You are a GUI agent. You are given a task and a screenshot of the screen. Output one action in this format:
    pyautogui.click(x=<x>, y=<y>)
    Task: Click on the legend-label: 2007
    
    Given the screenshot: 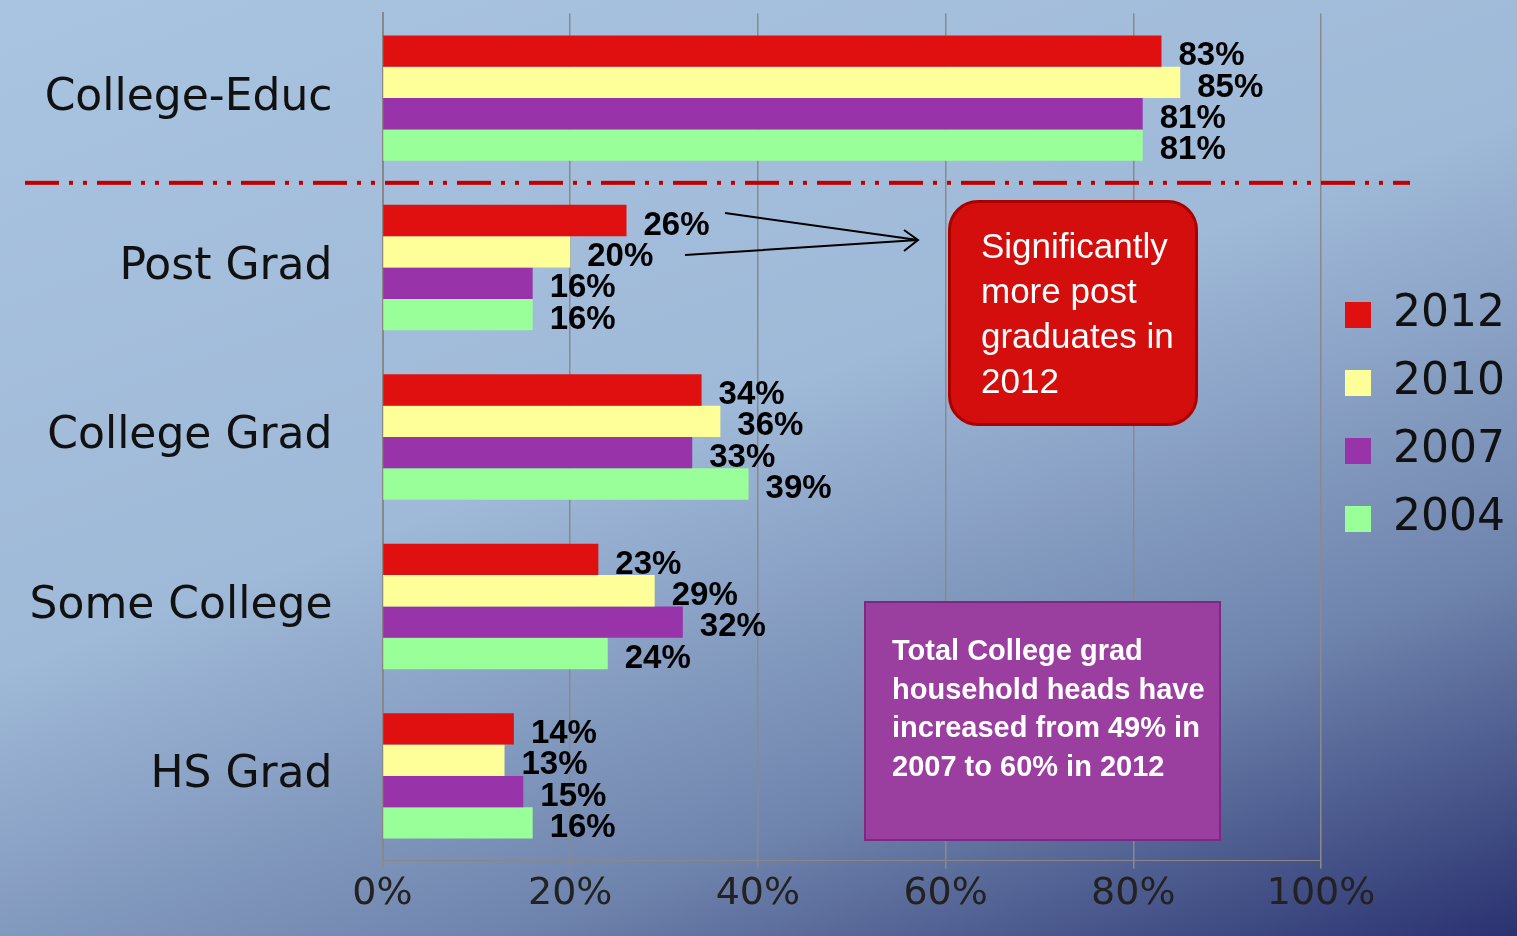 What is the action you would take?
    pyautogui.click(x=1449, y=447)
    